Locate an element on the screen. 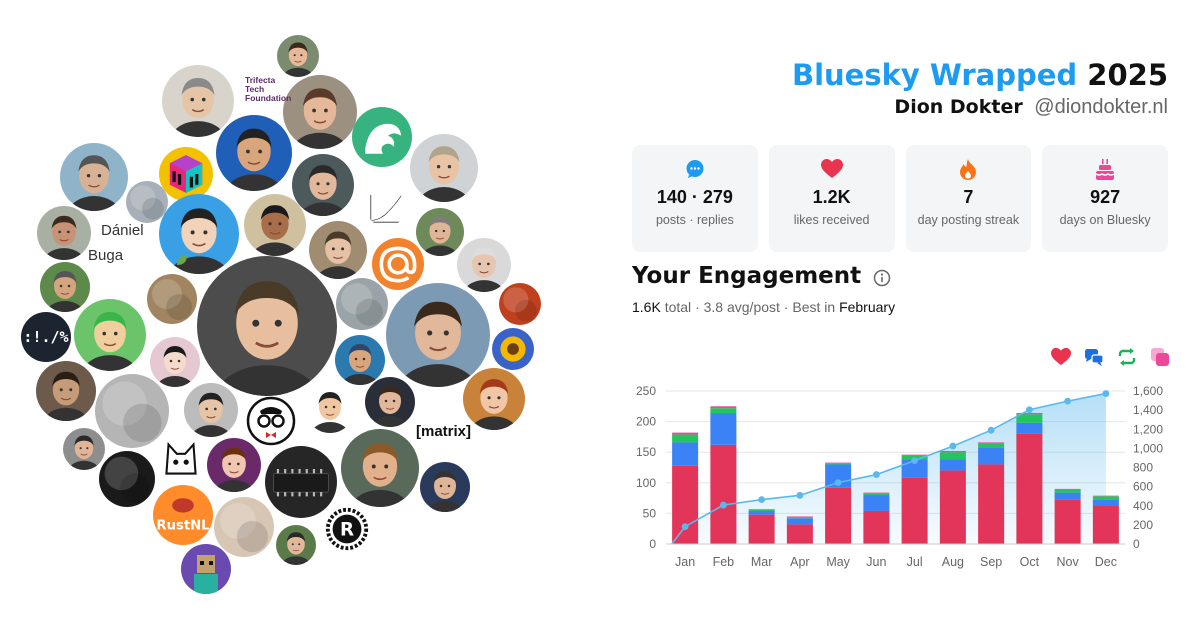 This screenshot has height=630, width=1200. stat-card-likes: 1.2K likes received is located at coordinates (831, 198).